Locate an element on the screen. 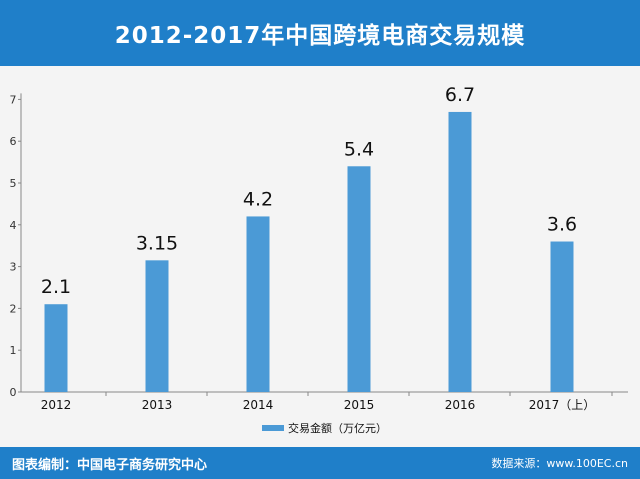 The height and width of the screenshot is (479, 640). x-tick-label: 2017（上） is located at coordinates (562, 405).